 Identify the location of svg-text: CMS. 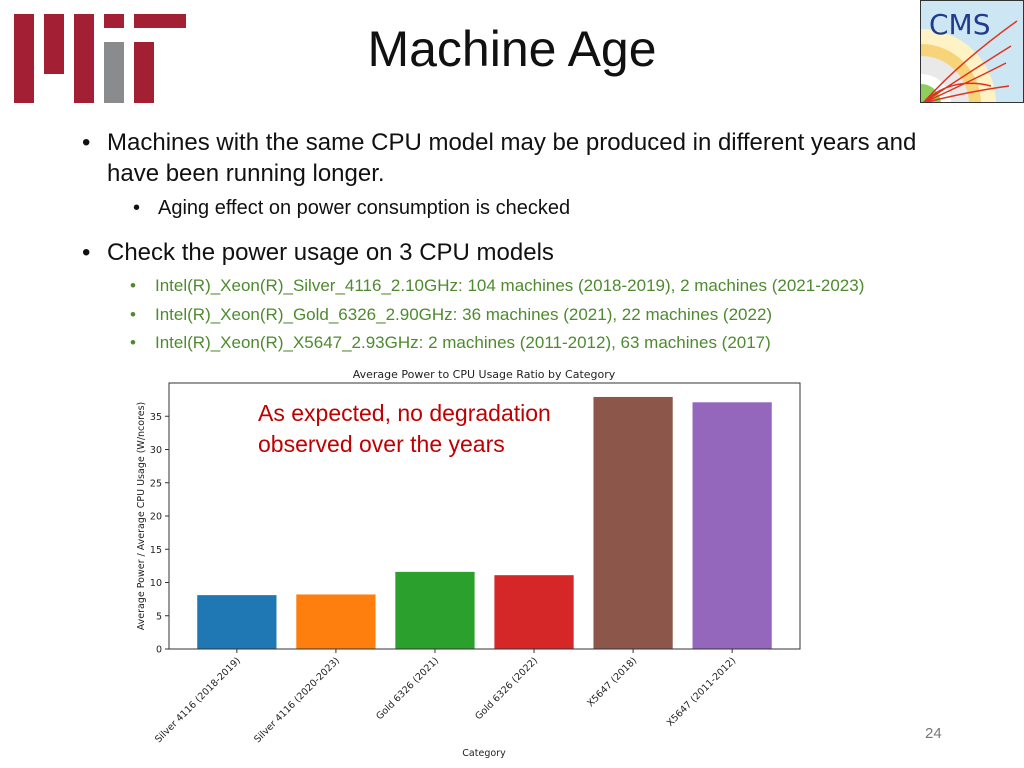
(959, 24).